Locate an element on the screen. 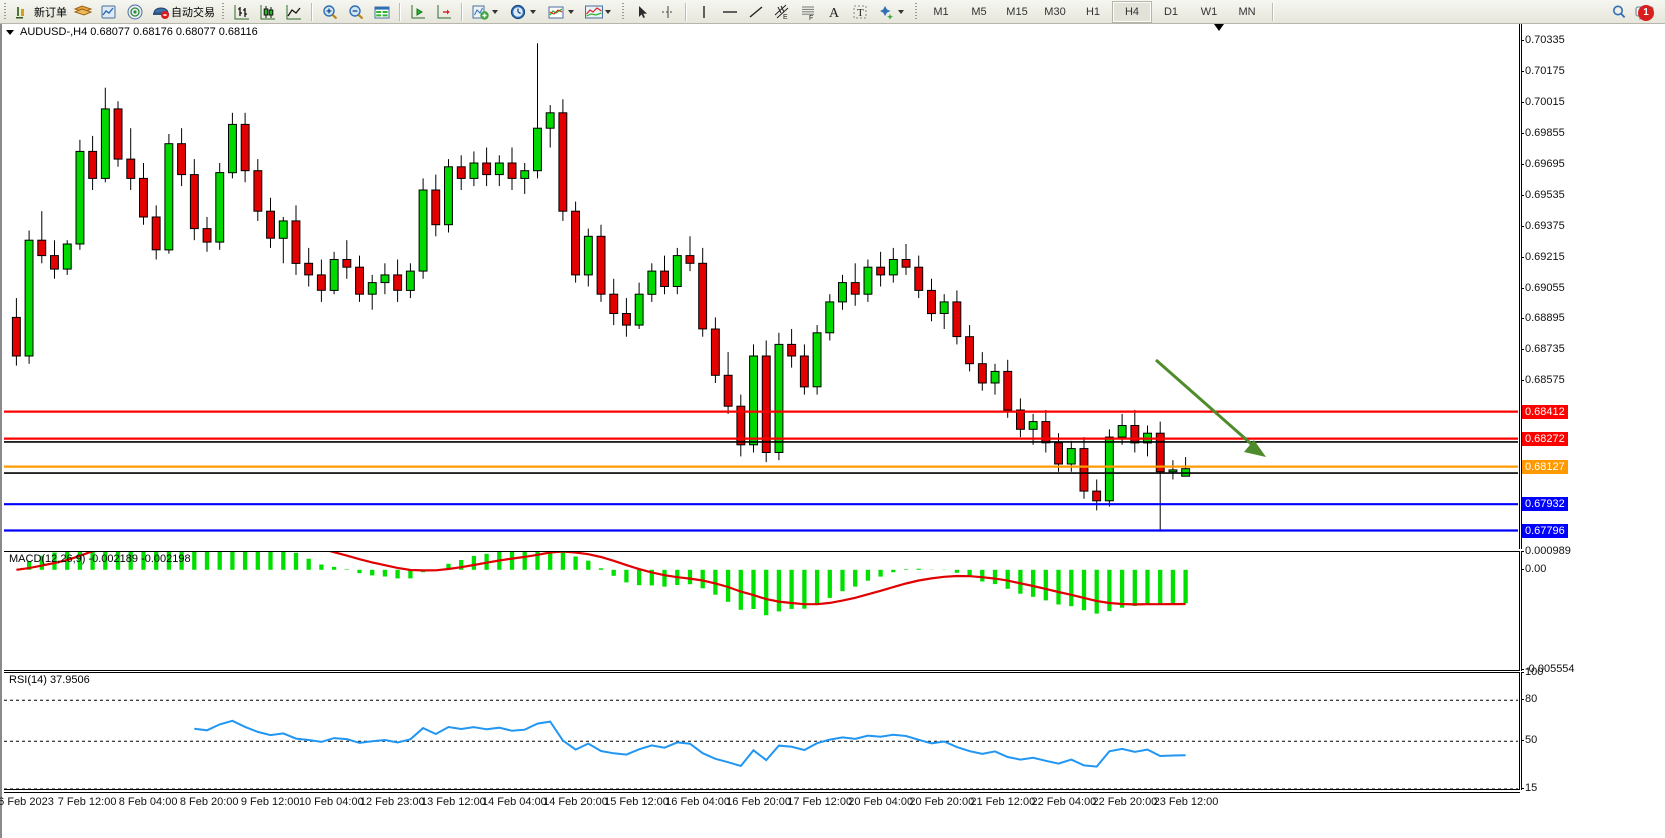 This screenshot has width=1665, height=838. time-tick-label: 6 Feb 2023 is located at coordinates (27, 802).